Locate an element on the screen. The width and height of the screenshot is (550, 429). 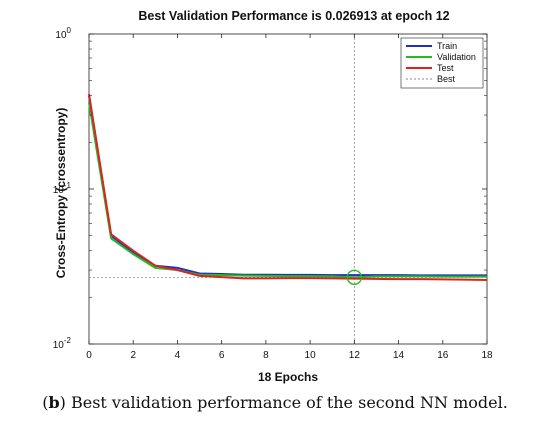
x-tick-label: 14 is located at coordinates (399, 355).